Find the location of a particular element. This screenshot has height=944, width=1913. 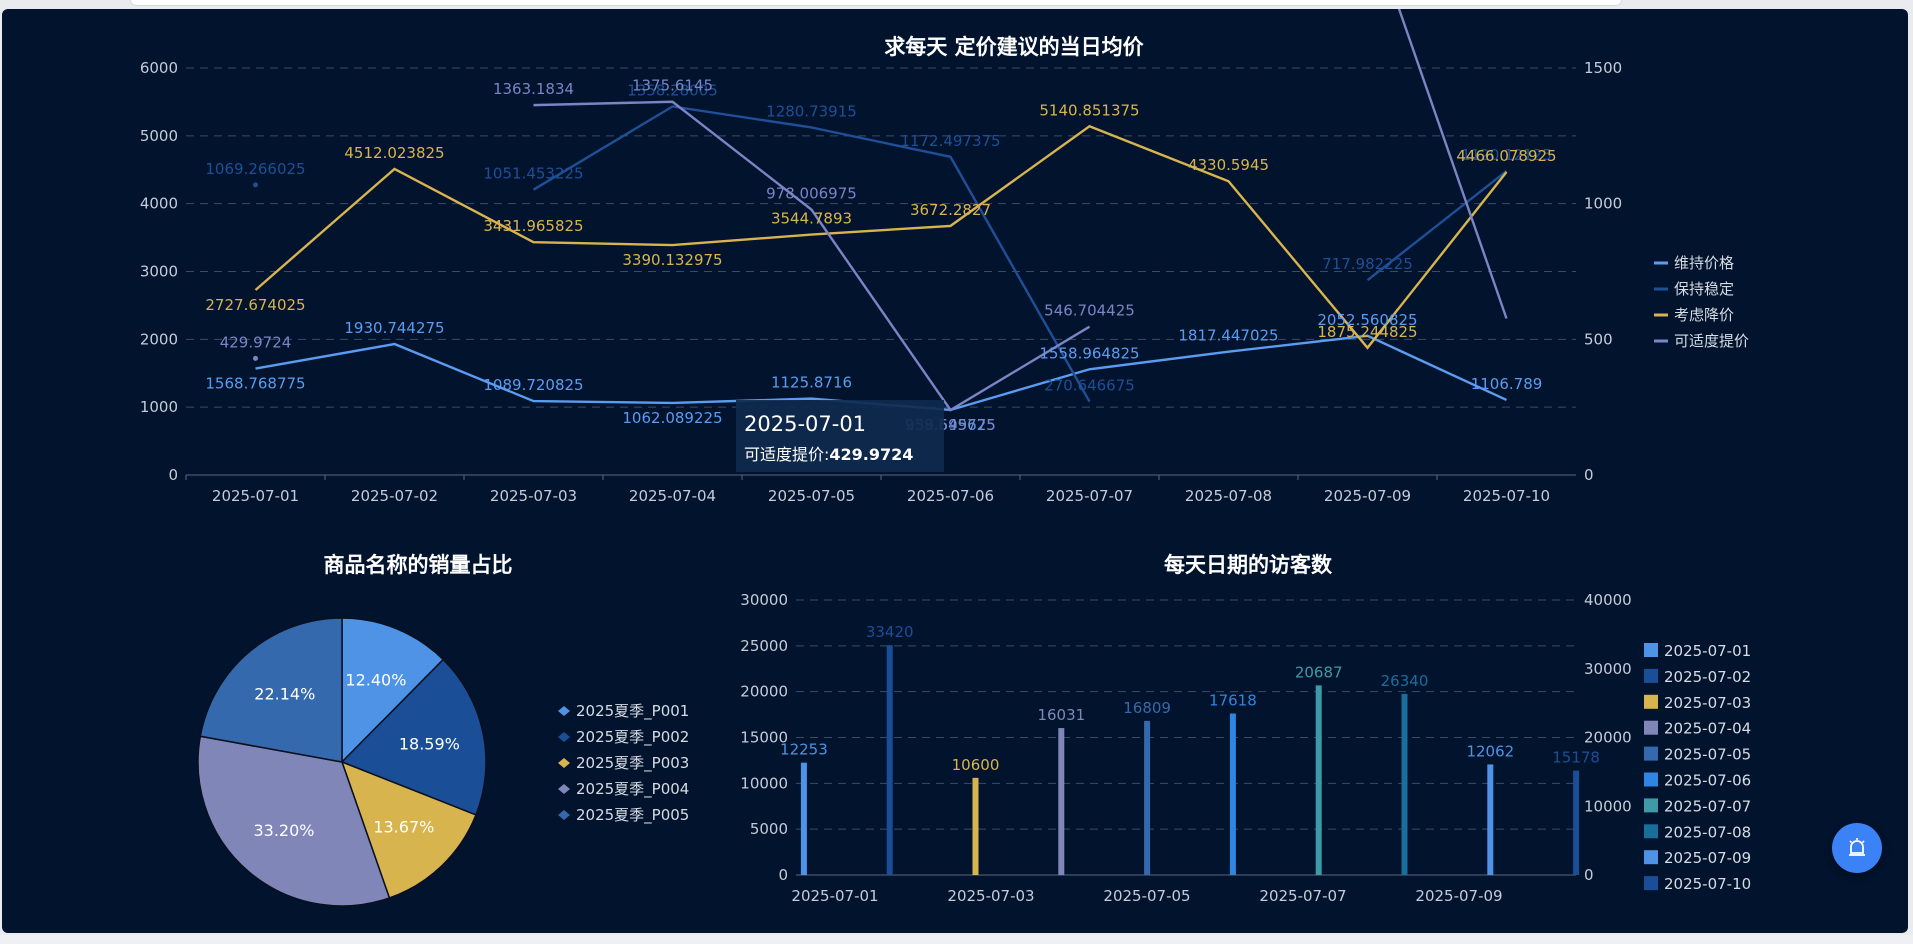

line-chart-y-left-tick: 0 is located at coordinates (173, 475).